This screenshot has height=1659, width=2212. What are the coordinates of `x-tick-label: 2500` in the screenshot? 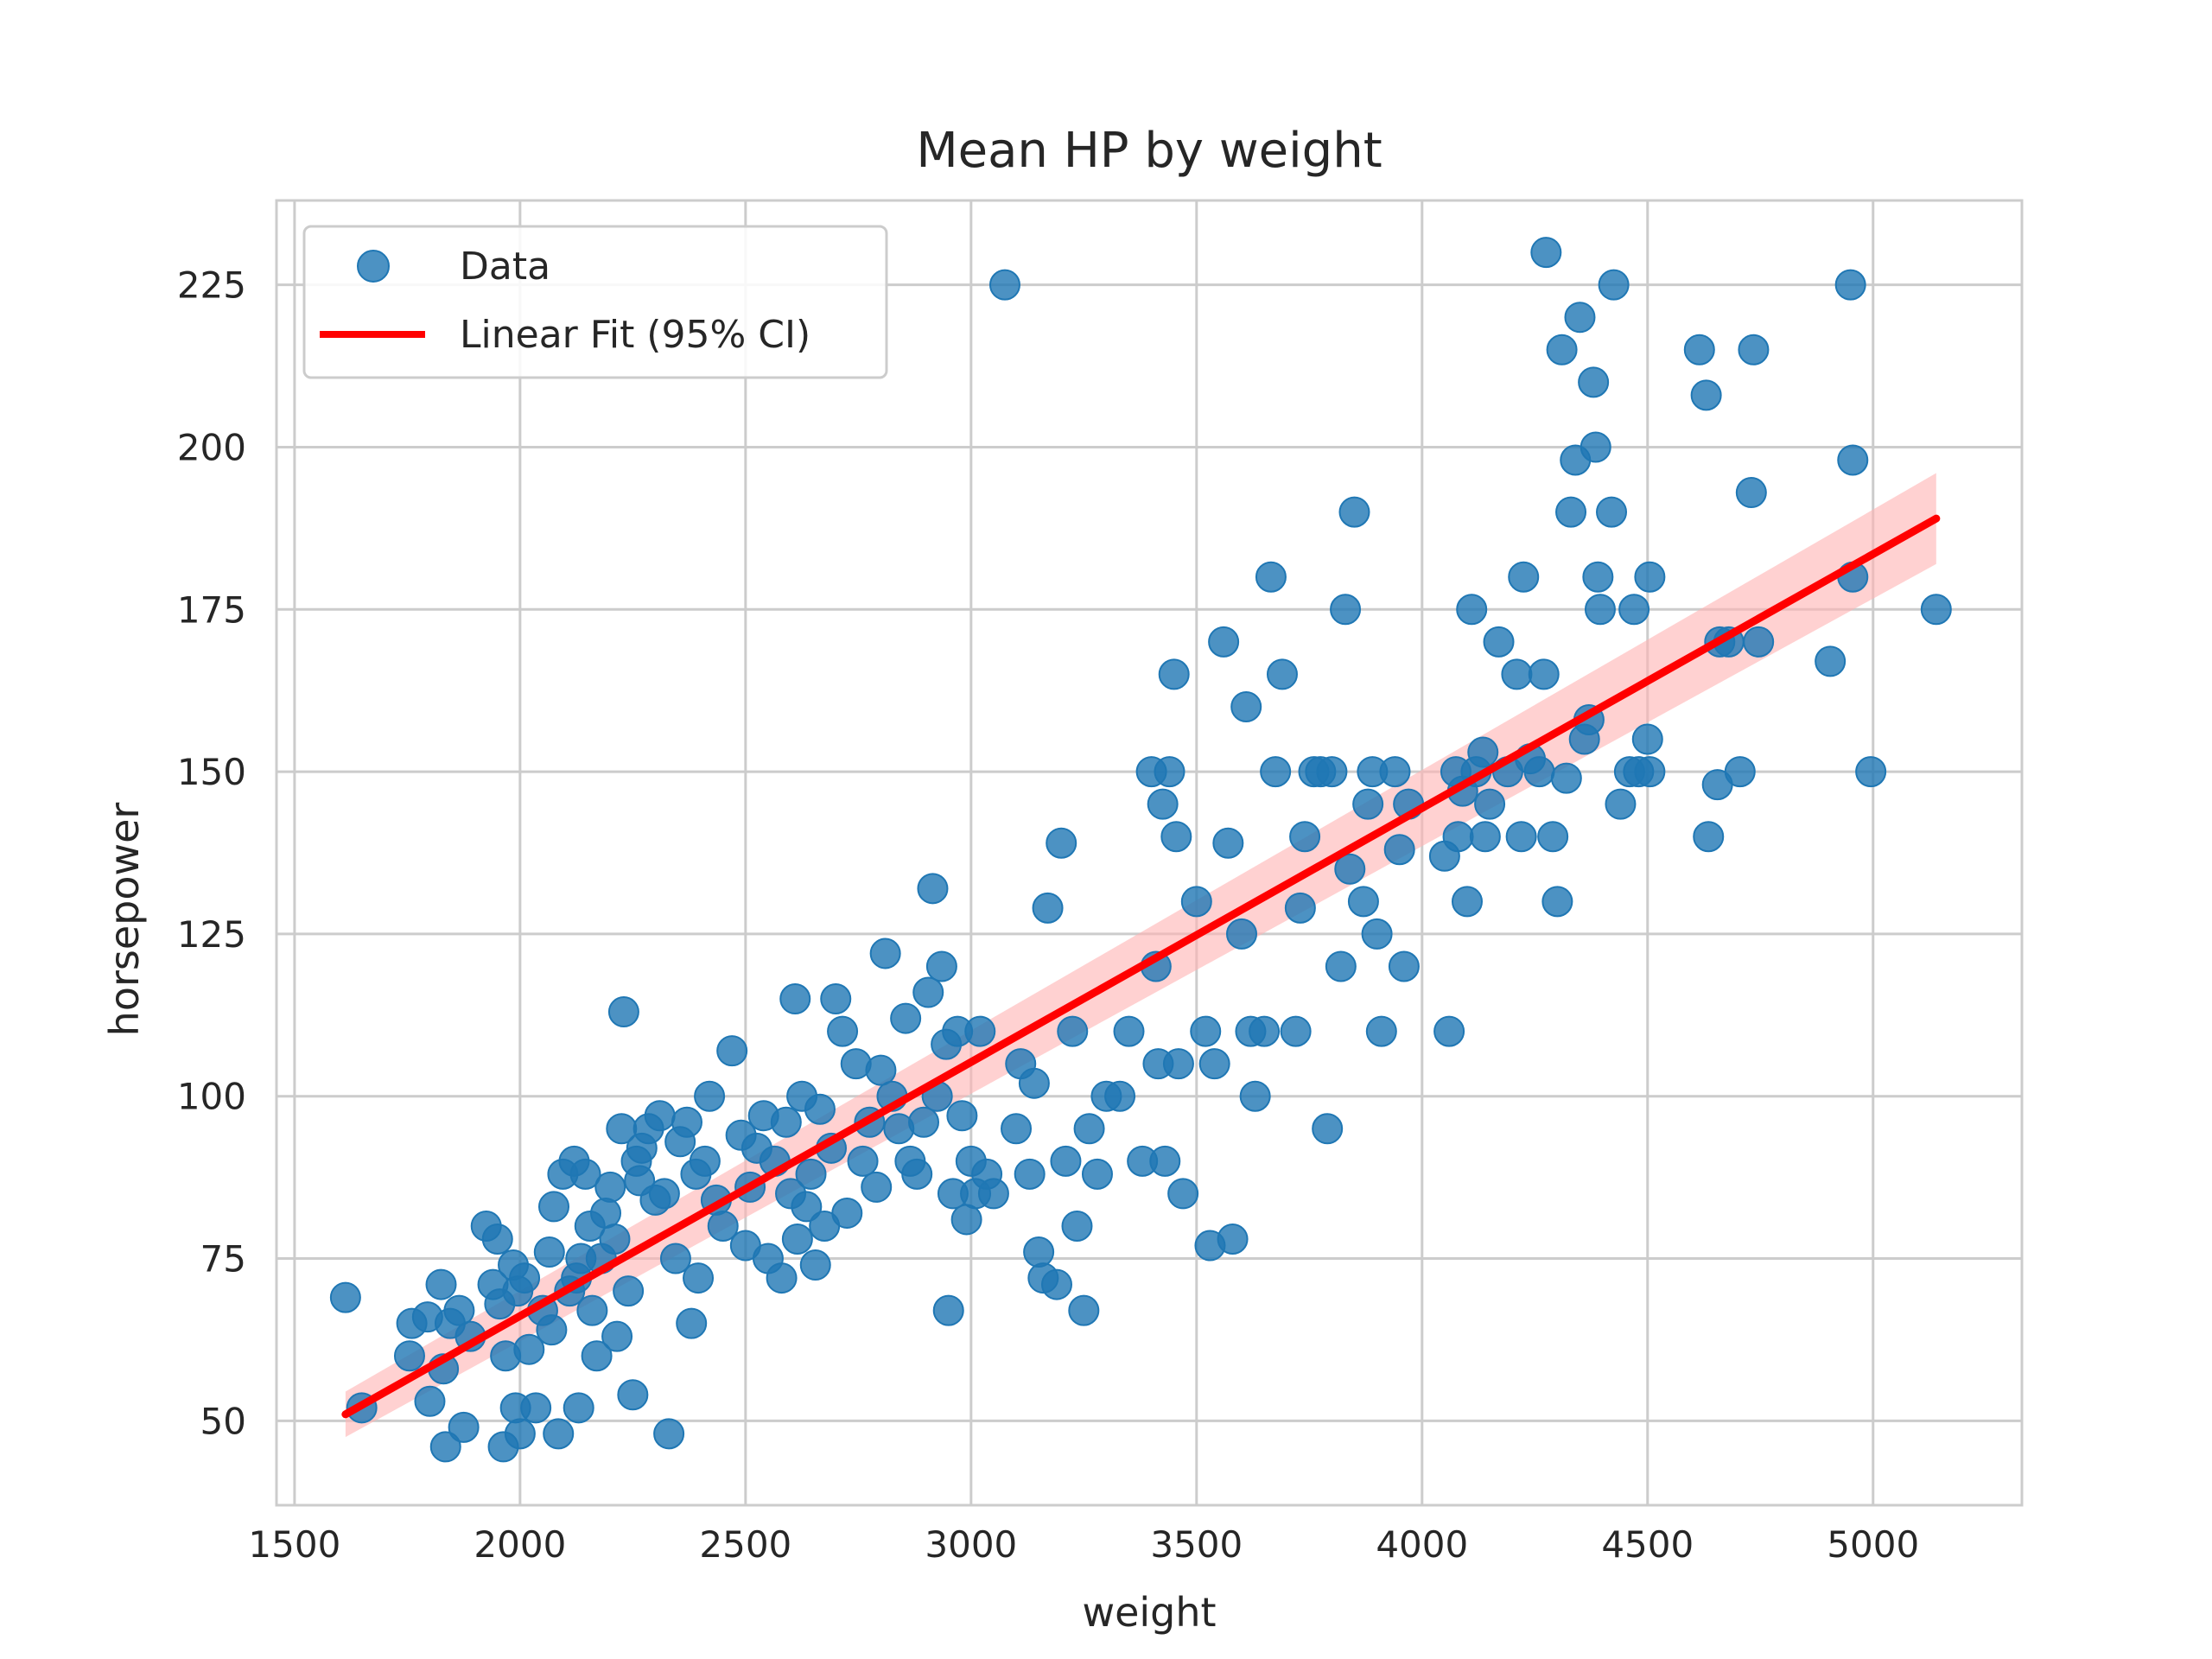 It's located at (745, 1544).